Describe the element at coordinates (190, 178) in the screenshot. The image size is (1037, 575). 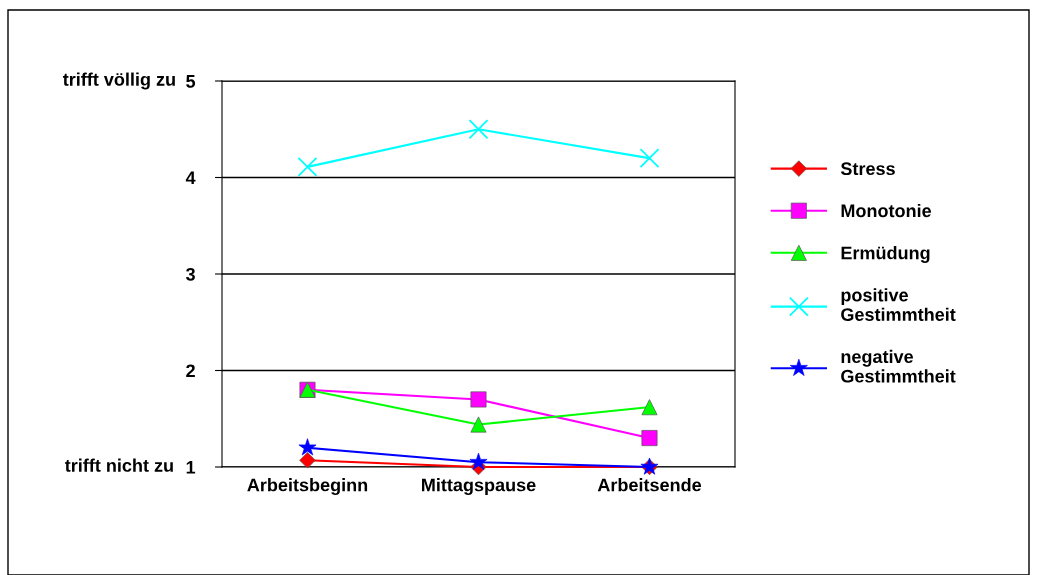
I see `y-tick-label: 4` at that location.